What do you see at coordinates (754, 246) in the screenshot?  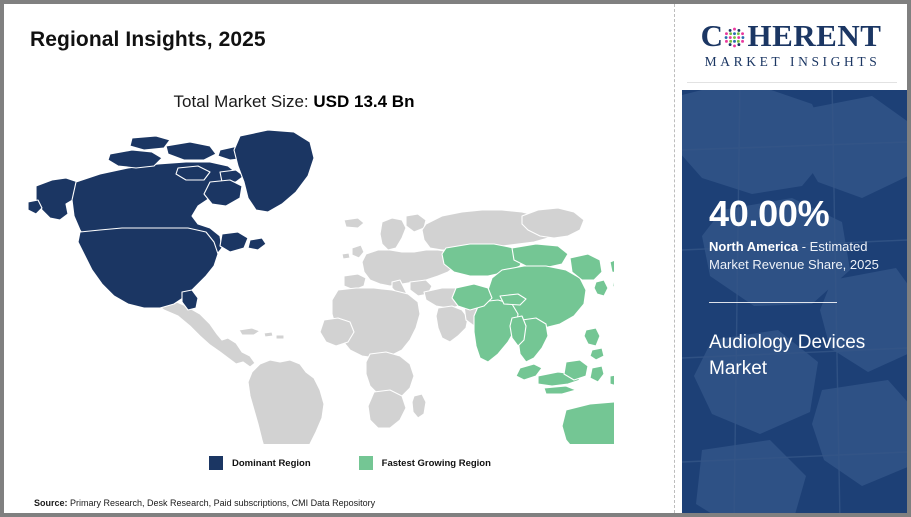 I see `stat-region-name: North America` at bounding box center [754, 246].